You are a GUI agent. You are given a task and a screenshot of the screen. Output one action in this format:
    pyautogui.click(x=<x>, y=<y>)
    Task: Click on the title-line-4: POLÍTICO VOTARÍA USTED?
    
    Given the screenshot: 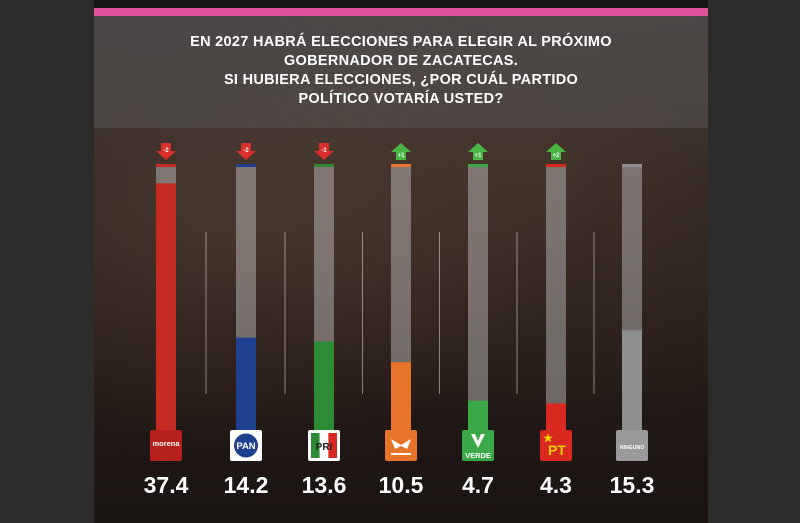 What is the action you would take?
    pyautogui.click(x=401, y=99)
    